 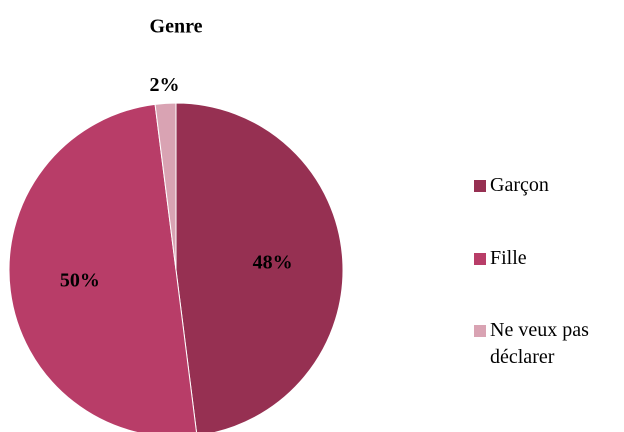 I want to click on data-label: 48%, so click(x=273, y=263).